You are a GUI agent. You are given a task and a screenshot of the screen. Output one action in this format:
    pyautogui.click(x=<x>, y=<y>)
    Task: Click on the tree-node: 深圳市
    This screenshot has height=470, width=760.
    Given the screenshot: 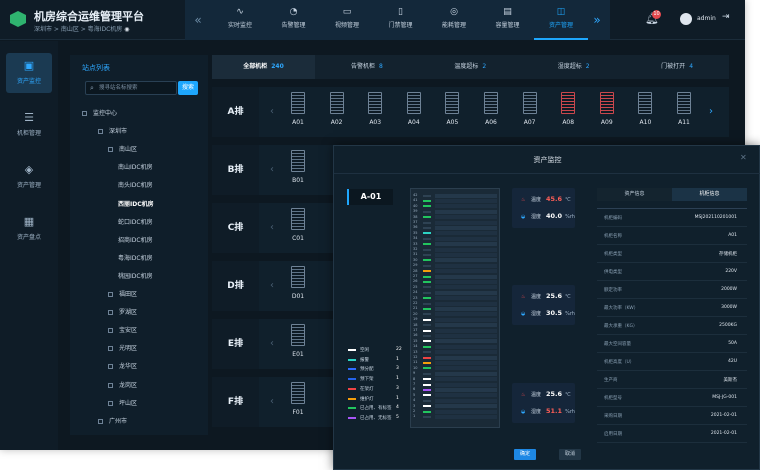 What is the action you would take?
    pyautogui.click(x=112, y=130)
    